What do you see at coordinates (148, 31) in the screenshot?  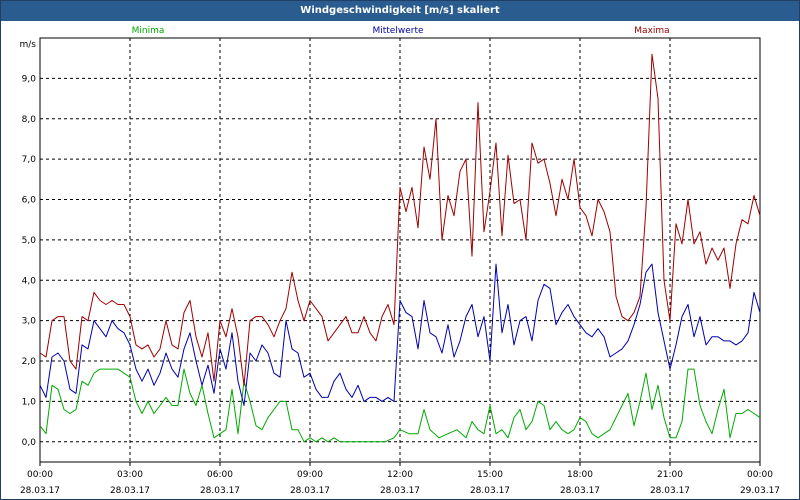 I see `legend-minima: Minima` at bounding box center [148, 31].